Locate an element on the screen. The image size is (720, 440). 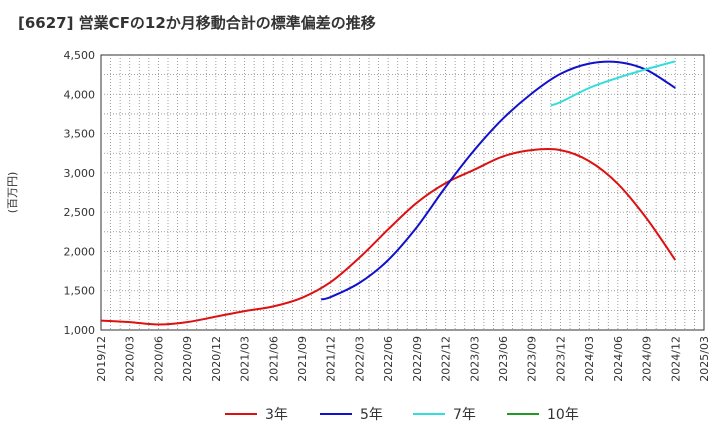
x-tick-label: 2020/06 is located at coordinates (158, 359).